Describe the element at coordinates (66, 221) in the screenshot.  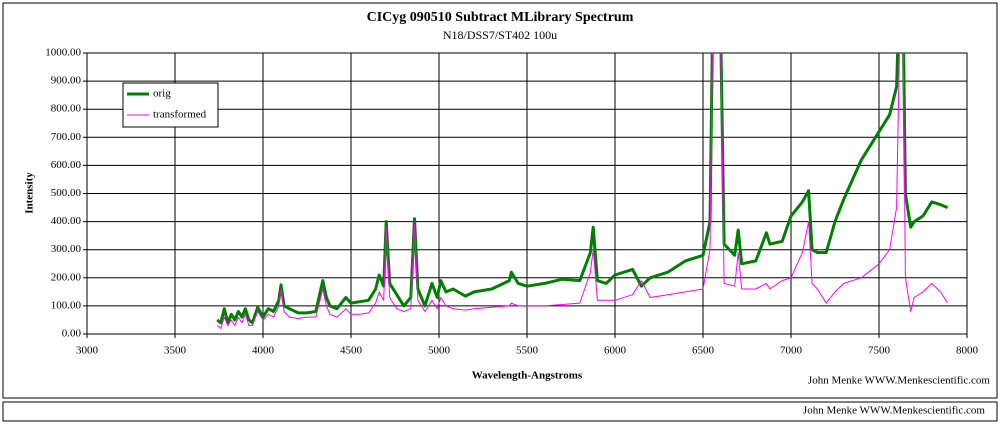
I see `y-tick-label: 400.00` at that location.